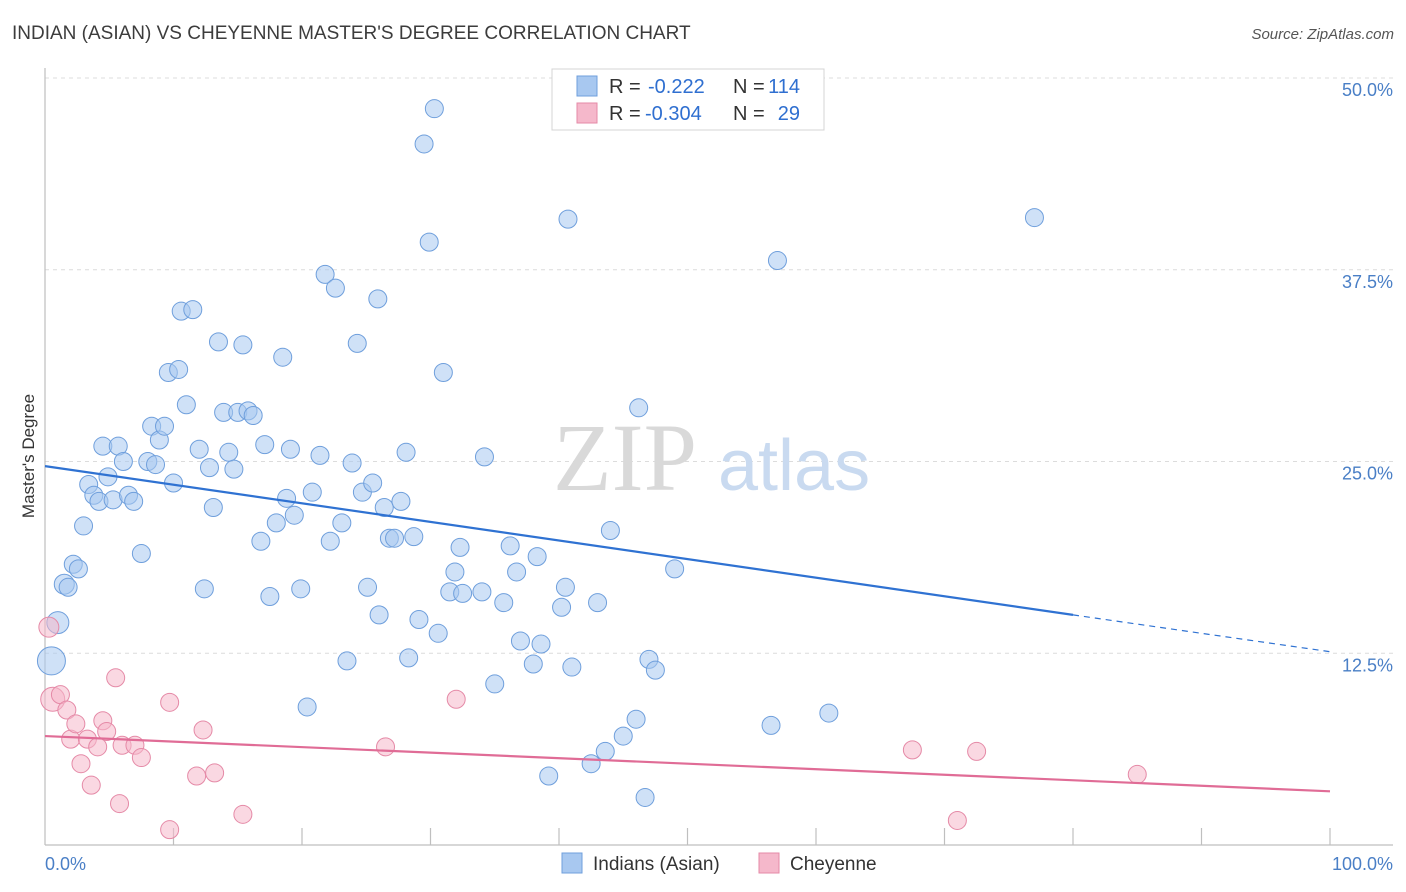  I want to click on x-axis-minor-ticks, so click(751, 836).